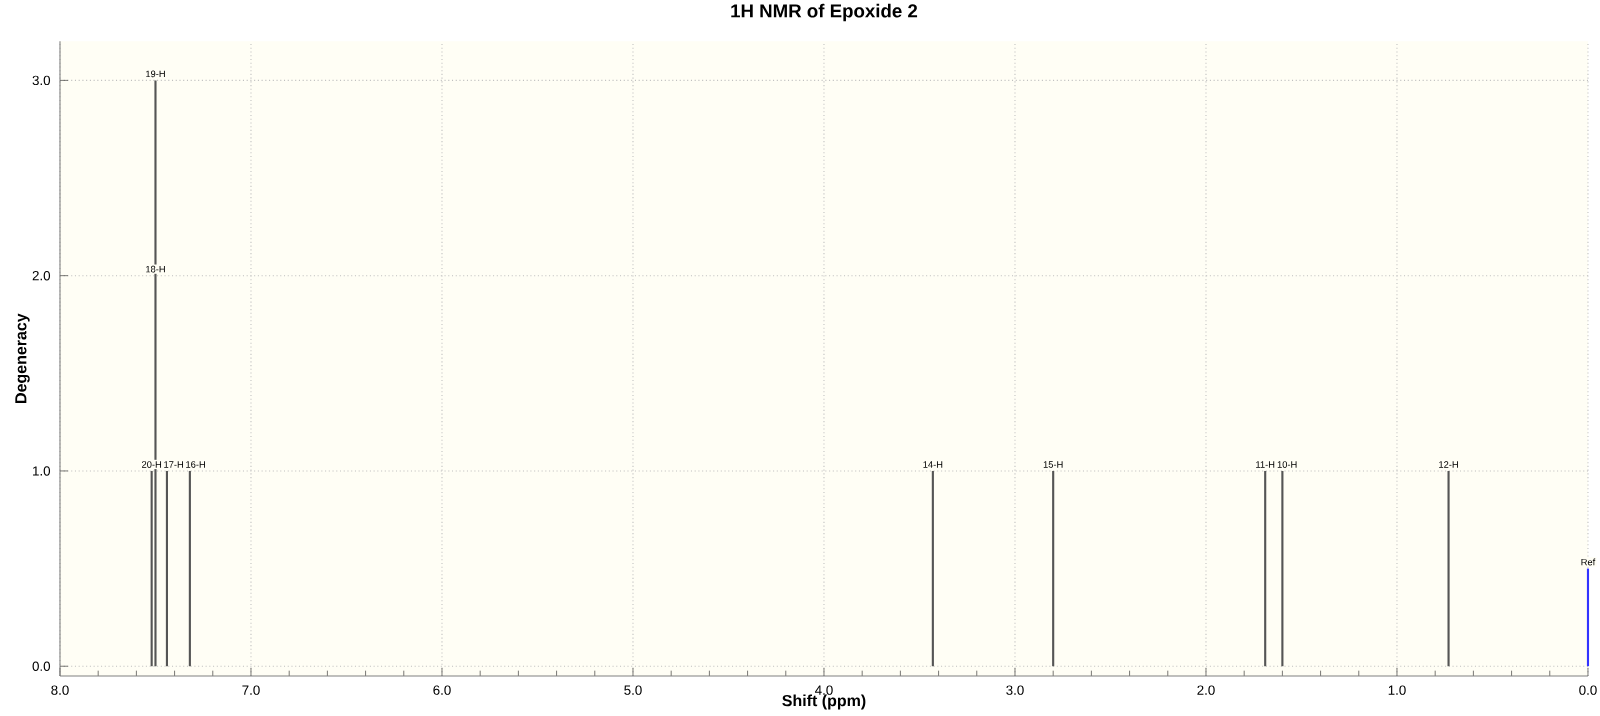 Image resolution: width=1600 pixels, height=716 pixels. Describe the element at coordinates (824, 12) in the screenshot. I see `chart-title: 1H NMR of Epoxide 2` at that location.